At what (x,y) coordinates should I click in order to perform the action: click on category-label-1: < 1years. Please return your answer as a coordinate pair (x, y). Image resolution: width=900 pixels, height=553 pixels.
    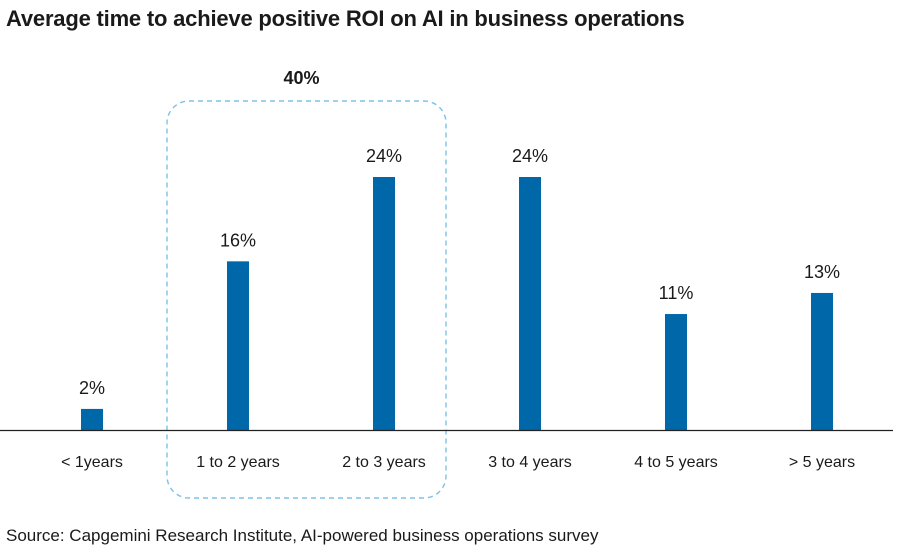
    Looking at the image, I should click on (92, 462).